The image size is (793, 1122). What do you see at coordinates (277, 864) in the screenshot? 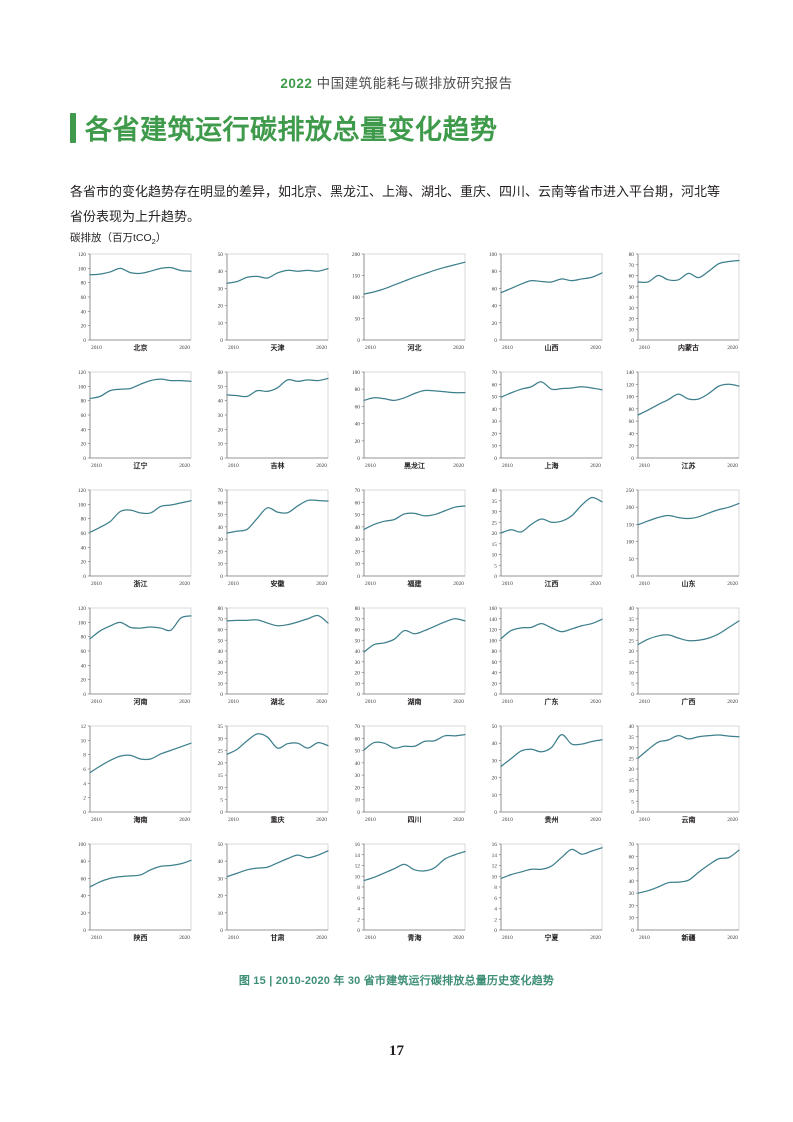
I see `series-line-甘肃` at bounding box center [277, 864].